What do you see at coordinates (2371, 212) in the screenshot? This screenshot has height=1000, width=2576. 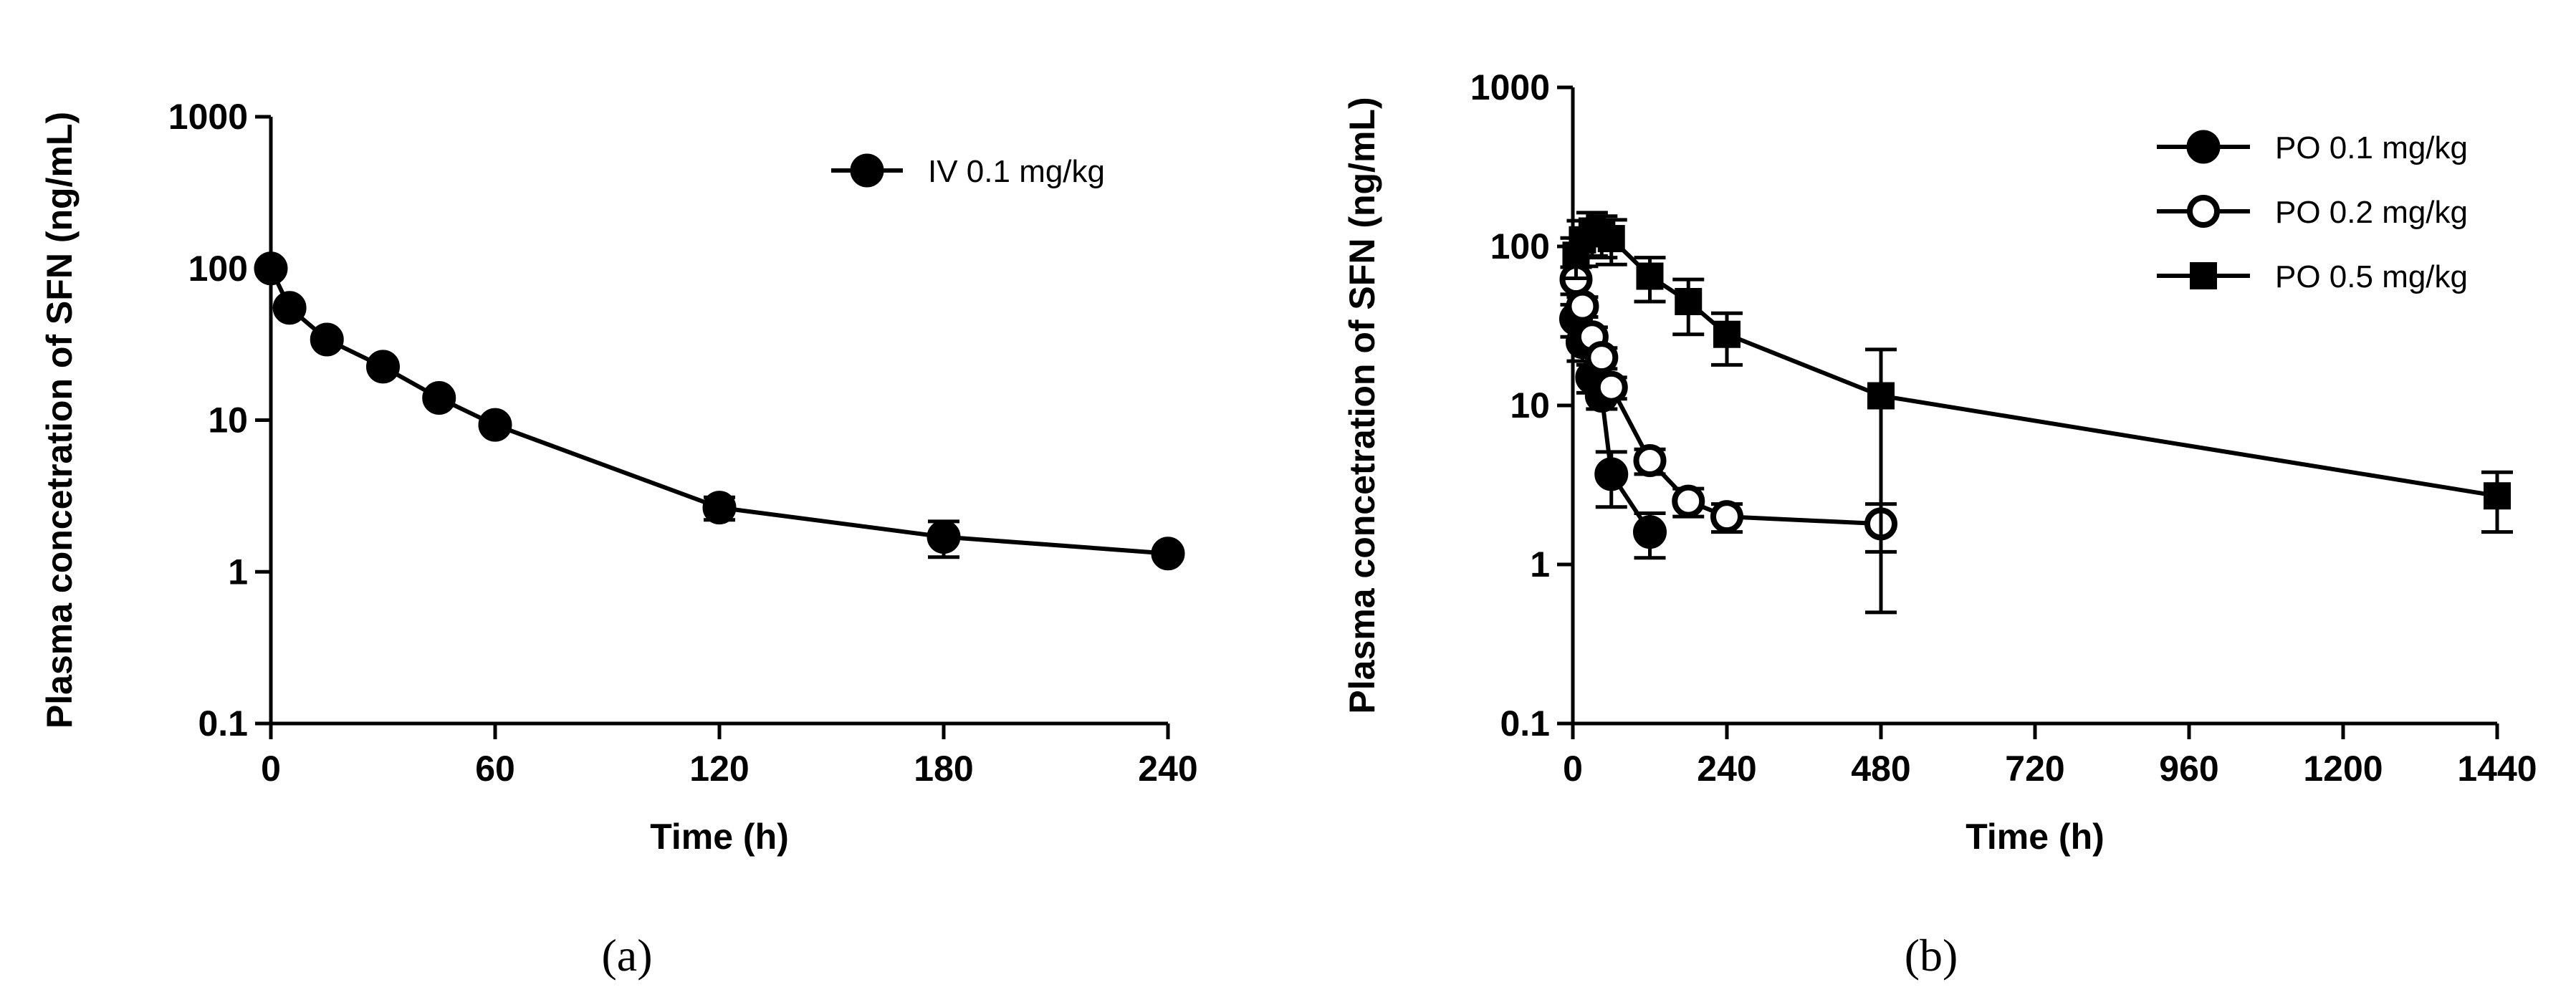 I see `legend-label: PO 0.2 mg/kg` at bounding box center [2371, 212].